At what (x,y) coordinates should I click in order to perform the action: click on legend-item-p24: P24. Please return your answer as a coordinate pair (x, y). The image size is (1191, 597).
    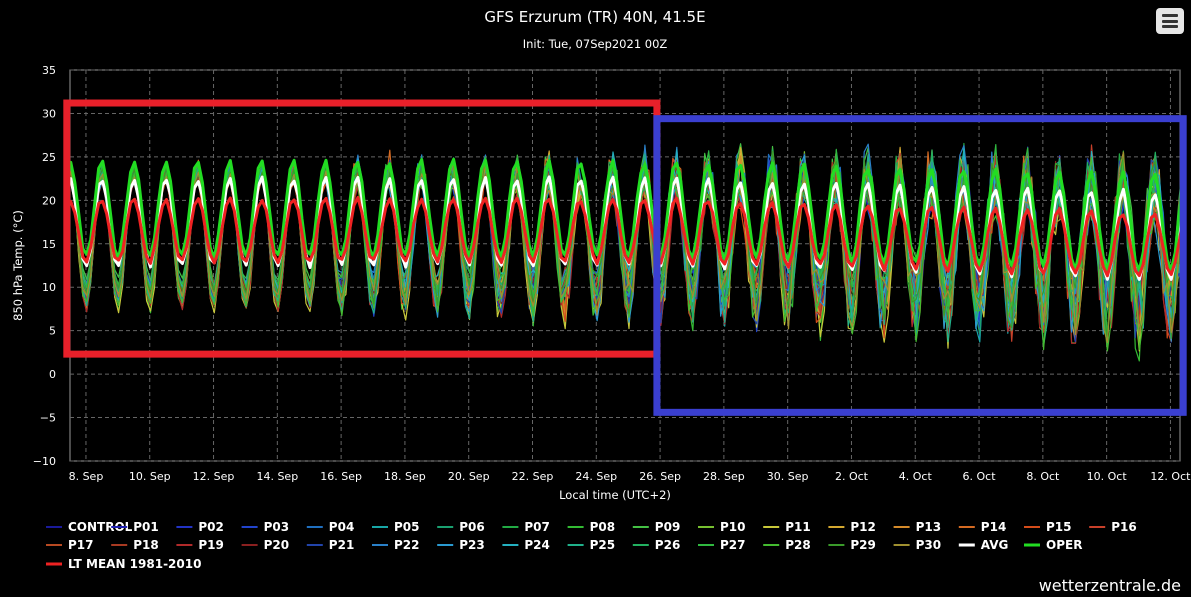
    Looking at the image, I should click on (526, 545).